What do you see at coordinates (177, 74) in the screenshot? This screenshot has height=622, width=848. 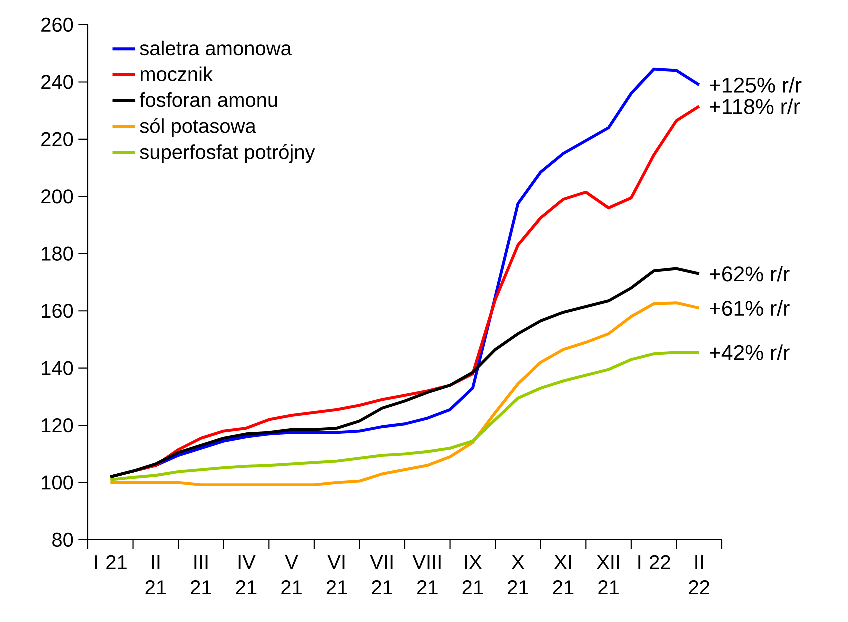 I see `legend-label: mocznik` at bounding box center [177, 74].